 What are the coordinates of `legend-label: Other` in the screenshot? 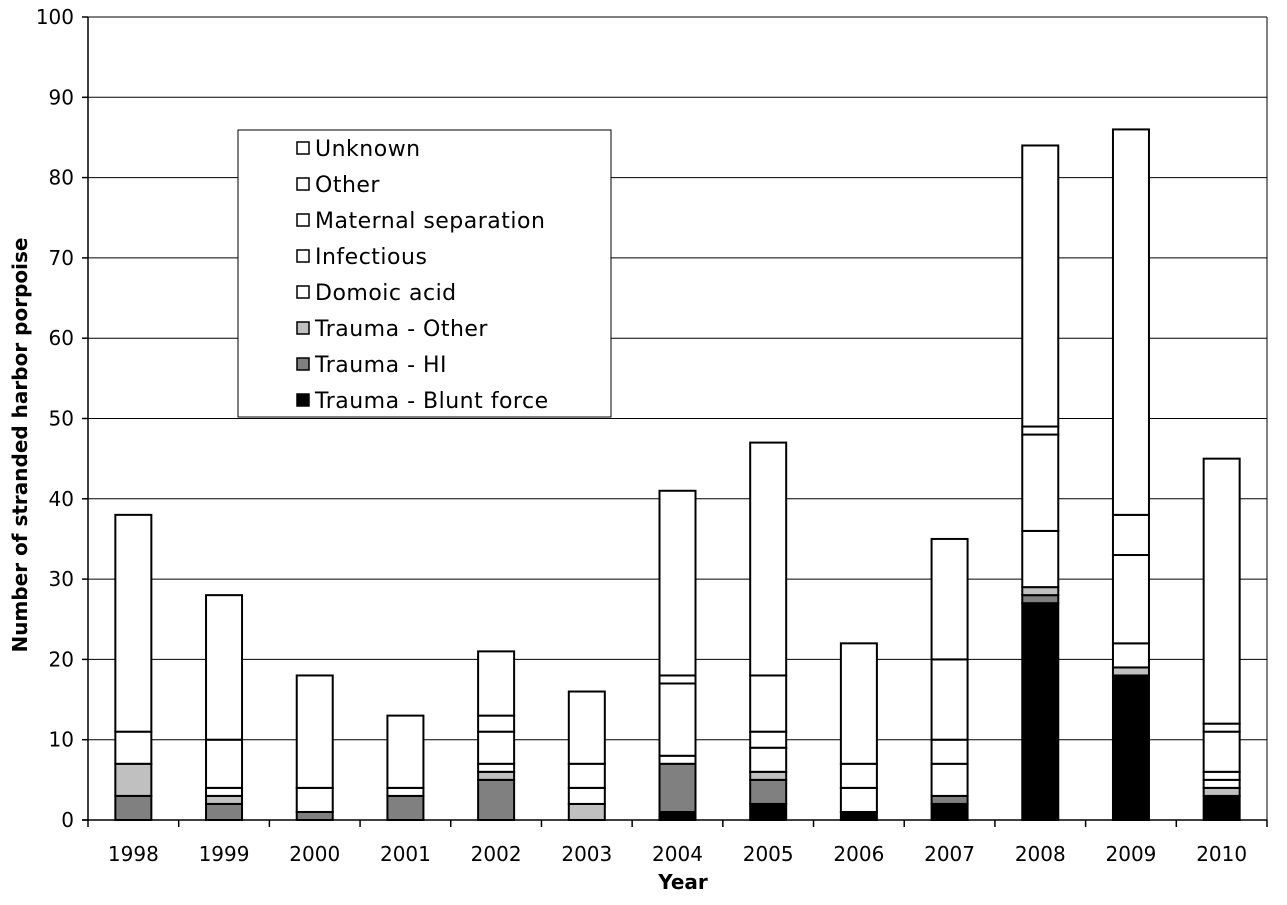 It's located at (347, 185).